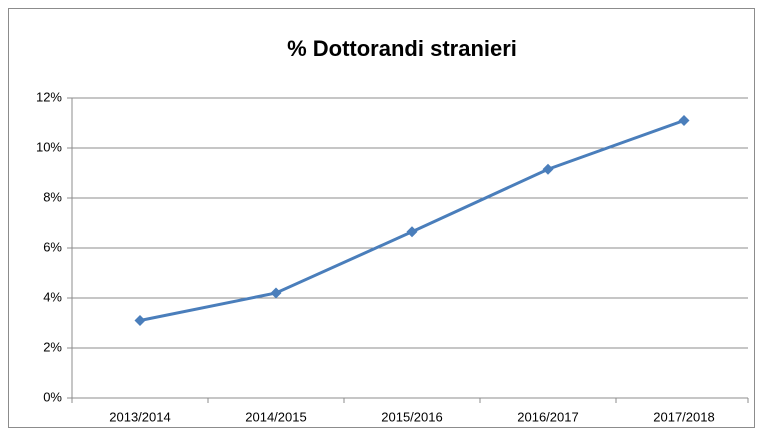 This screenshot has height=436, width=764. I want to click on y-tick-label: 0%, so click(52, 396).